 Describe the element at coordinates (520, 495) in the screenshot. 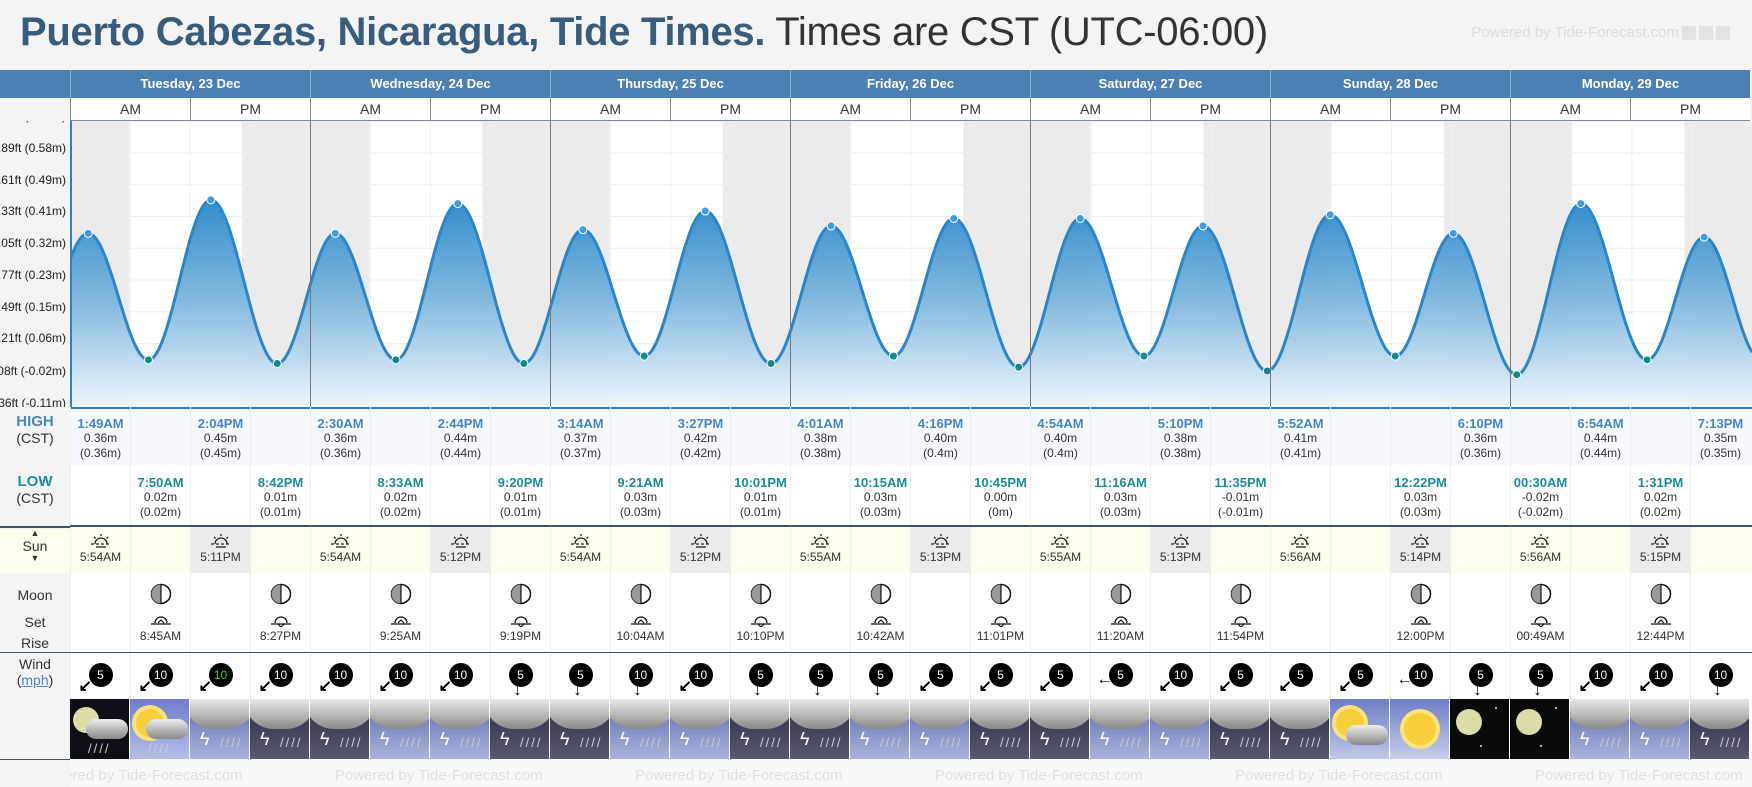

I see `low-tide-cell: 9:20PM 0.01m (0.01m)` at that location.